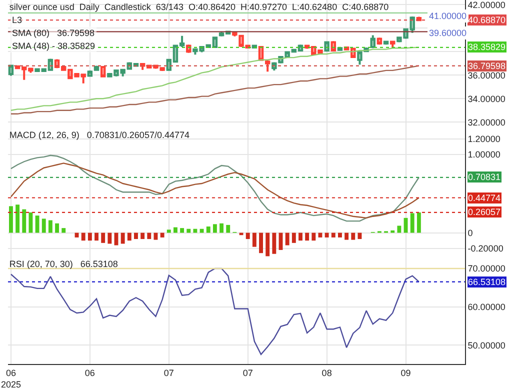 The width and height of the screenshot is (520, 390). Describe the element at coordinates (484, 212) in the screenshot. I see `ref-line-label: 0.26057` at that location.